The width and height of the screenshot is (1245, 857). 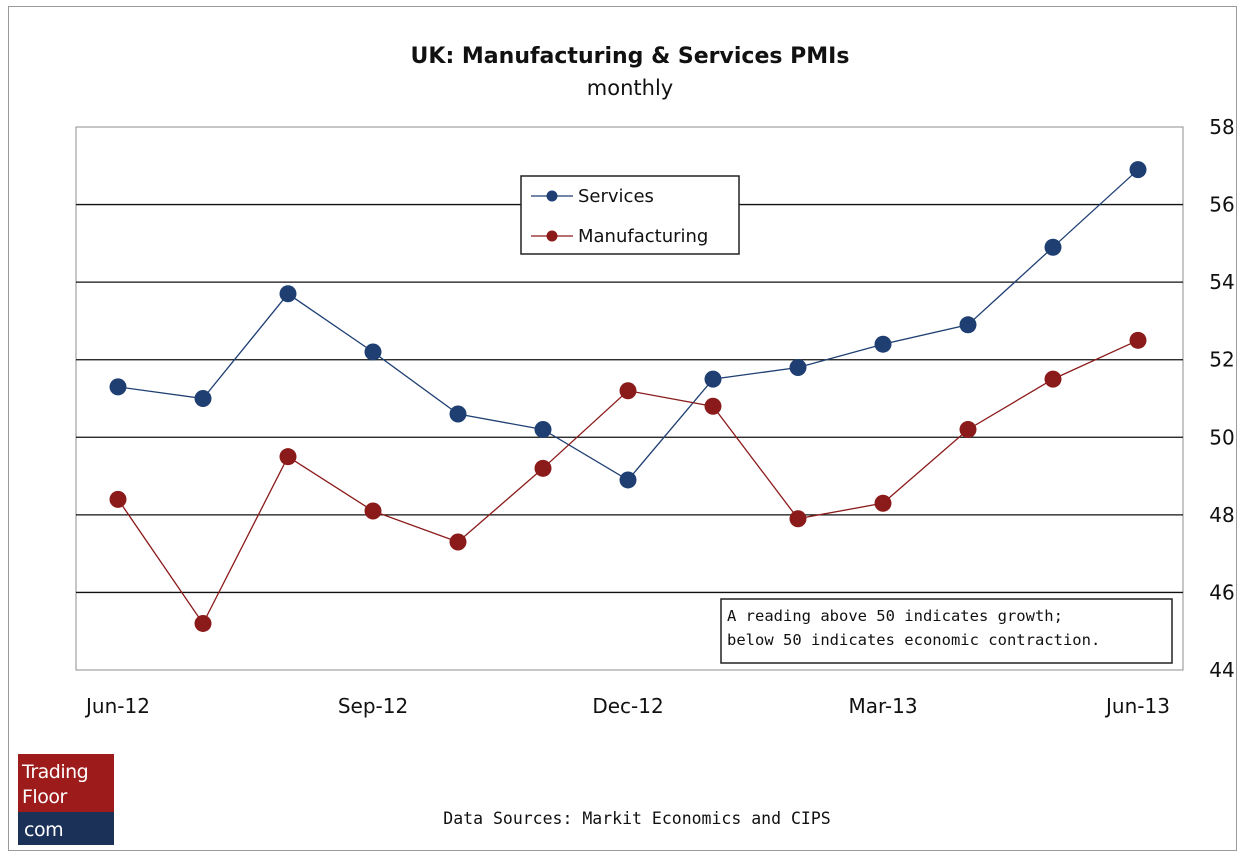 I want to click on annotation-line-1: A reading above 50 indicates growth;, so click(x=895, y=616).